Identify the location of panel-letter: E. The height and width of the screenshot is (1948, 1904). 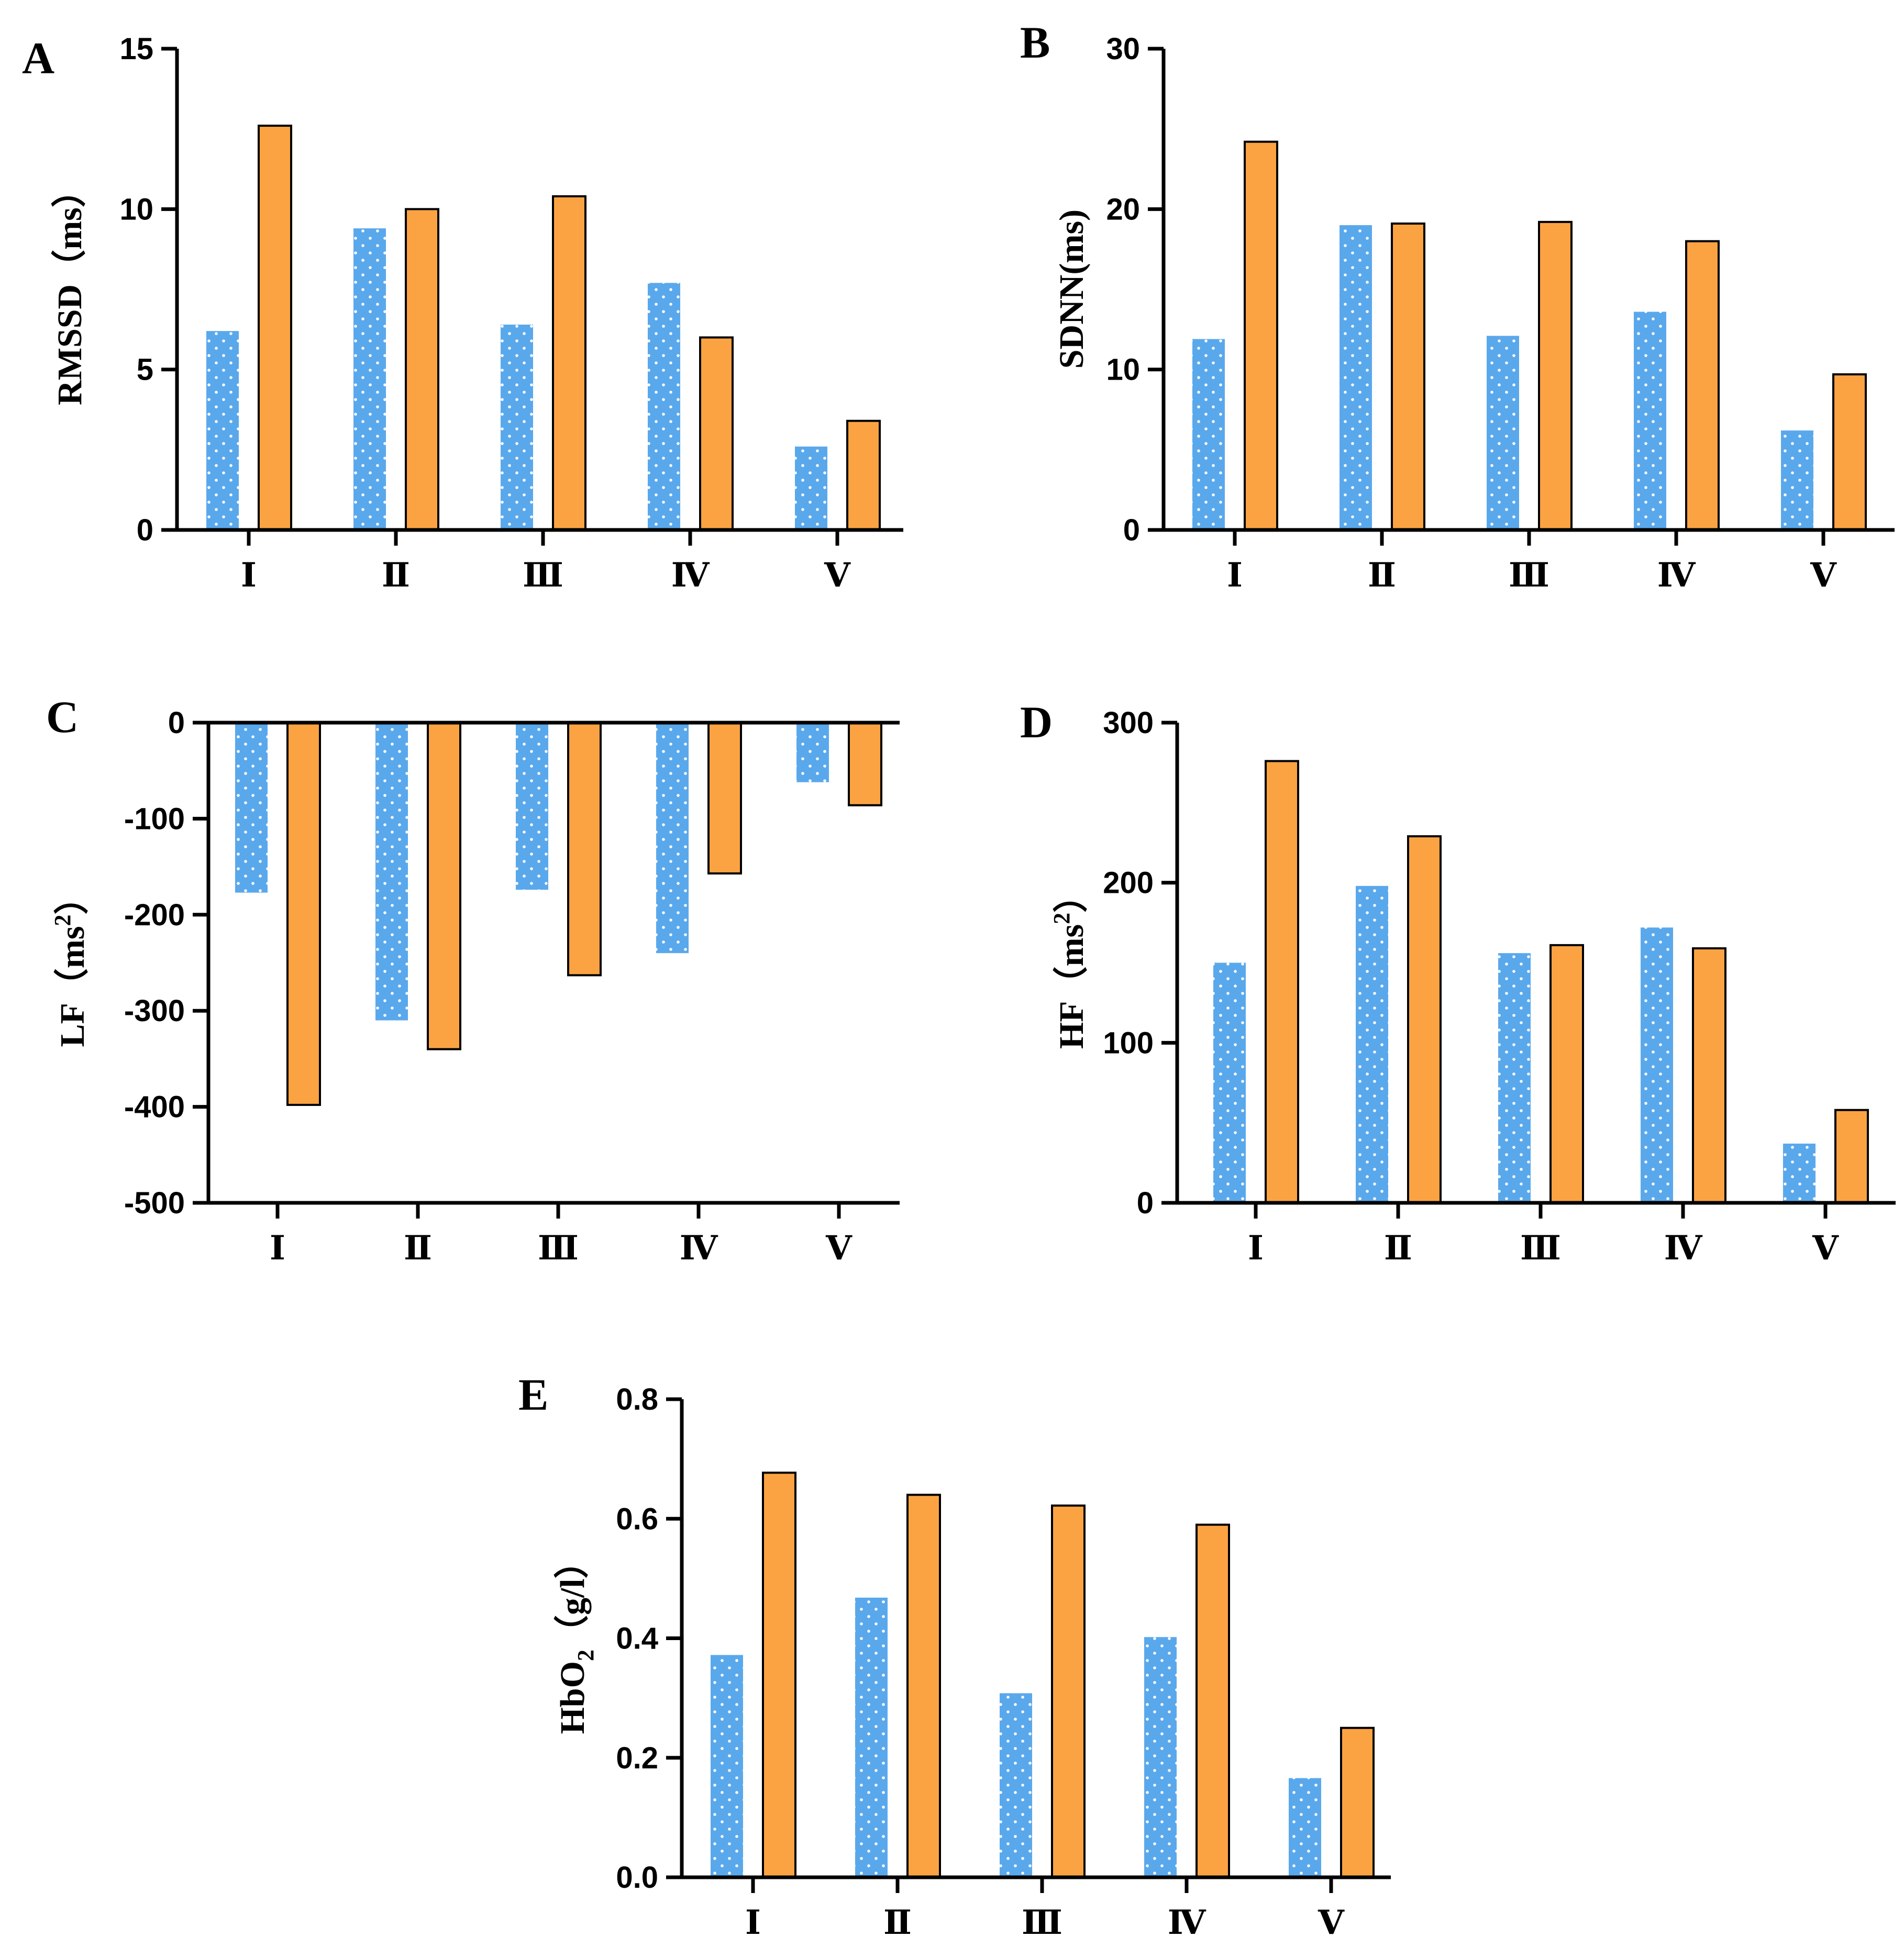
(533, 1394).